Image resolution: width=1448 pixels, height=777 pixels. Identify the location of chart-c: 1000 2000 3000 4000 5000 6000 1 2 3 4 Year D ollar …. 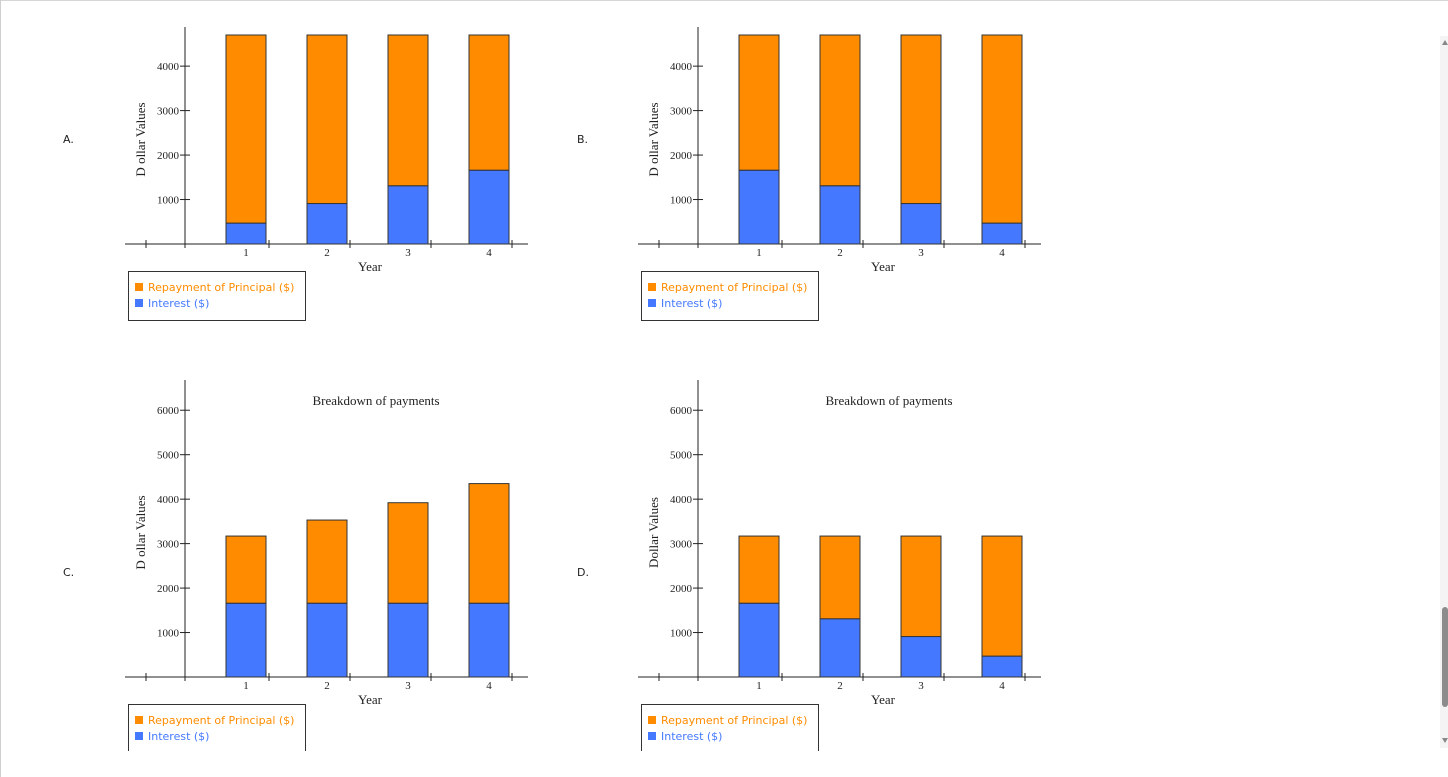
(330, 565).